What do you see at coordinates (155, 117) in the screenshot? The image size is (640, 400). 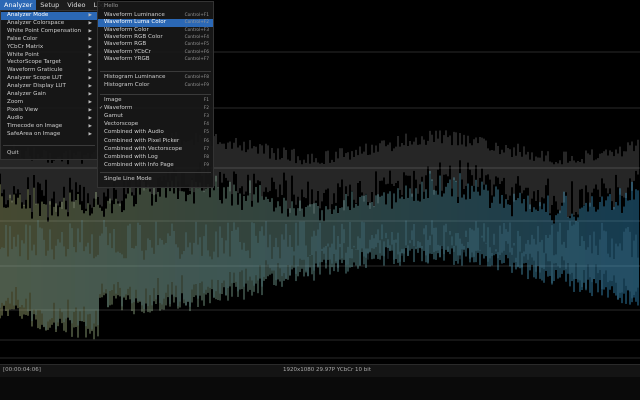 I see `menu-item: Gamut F3` at bounding box center [155, 117].